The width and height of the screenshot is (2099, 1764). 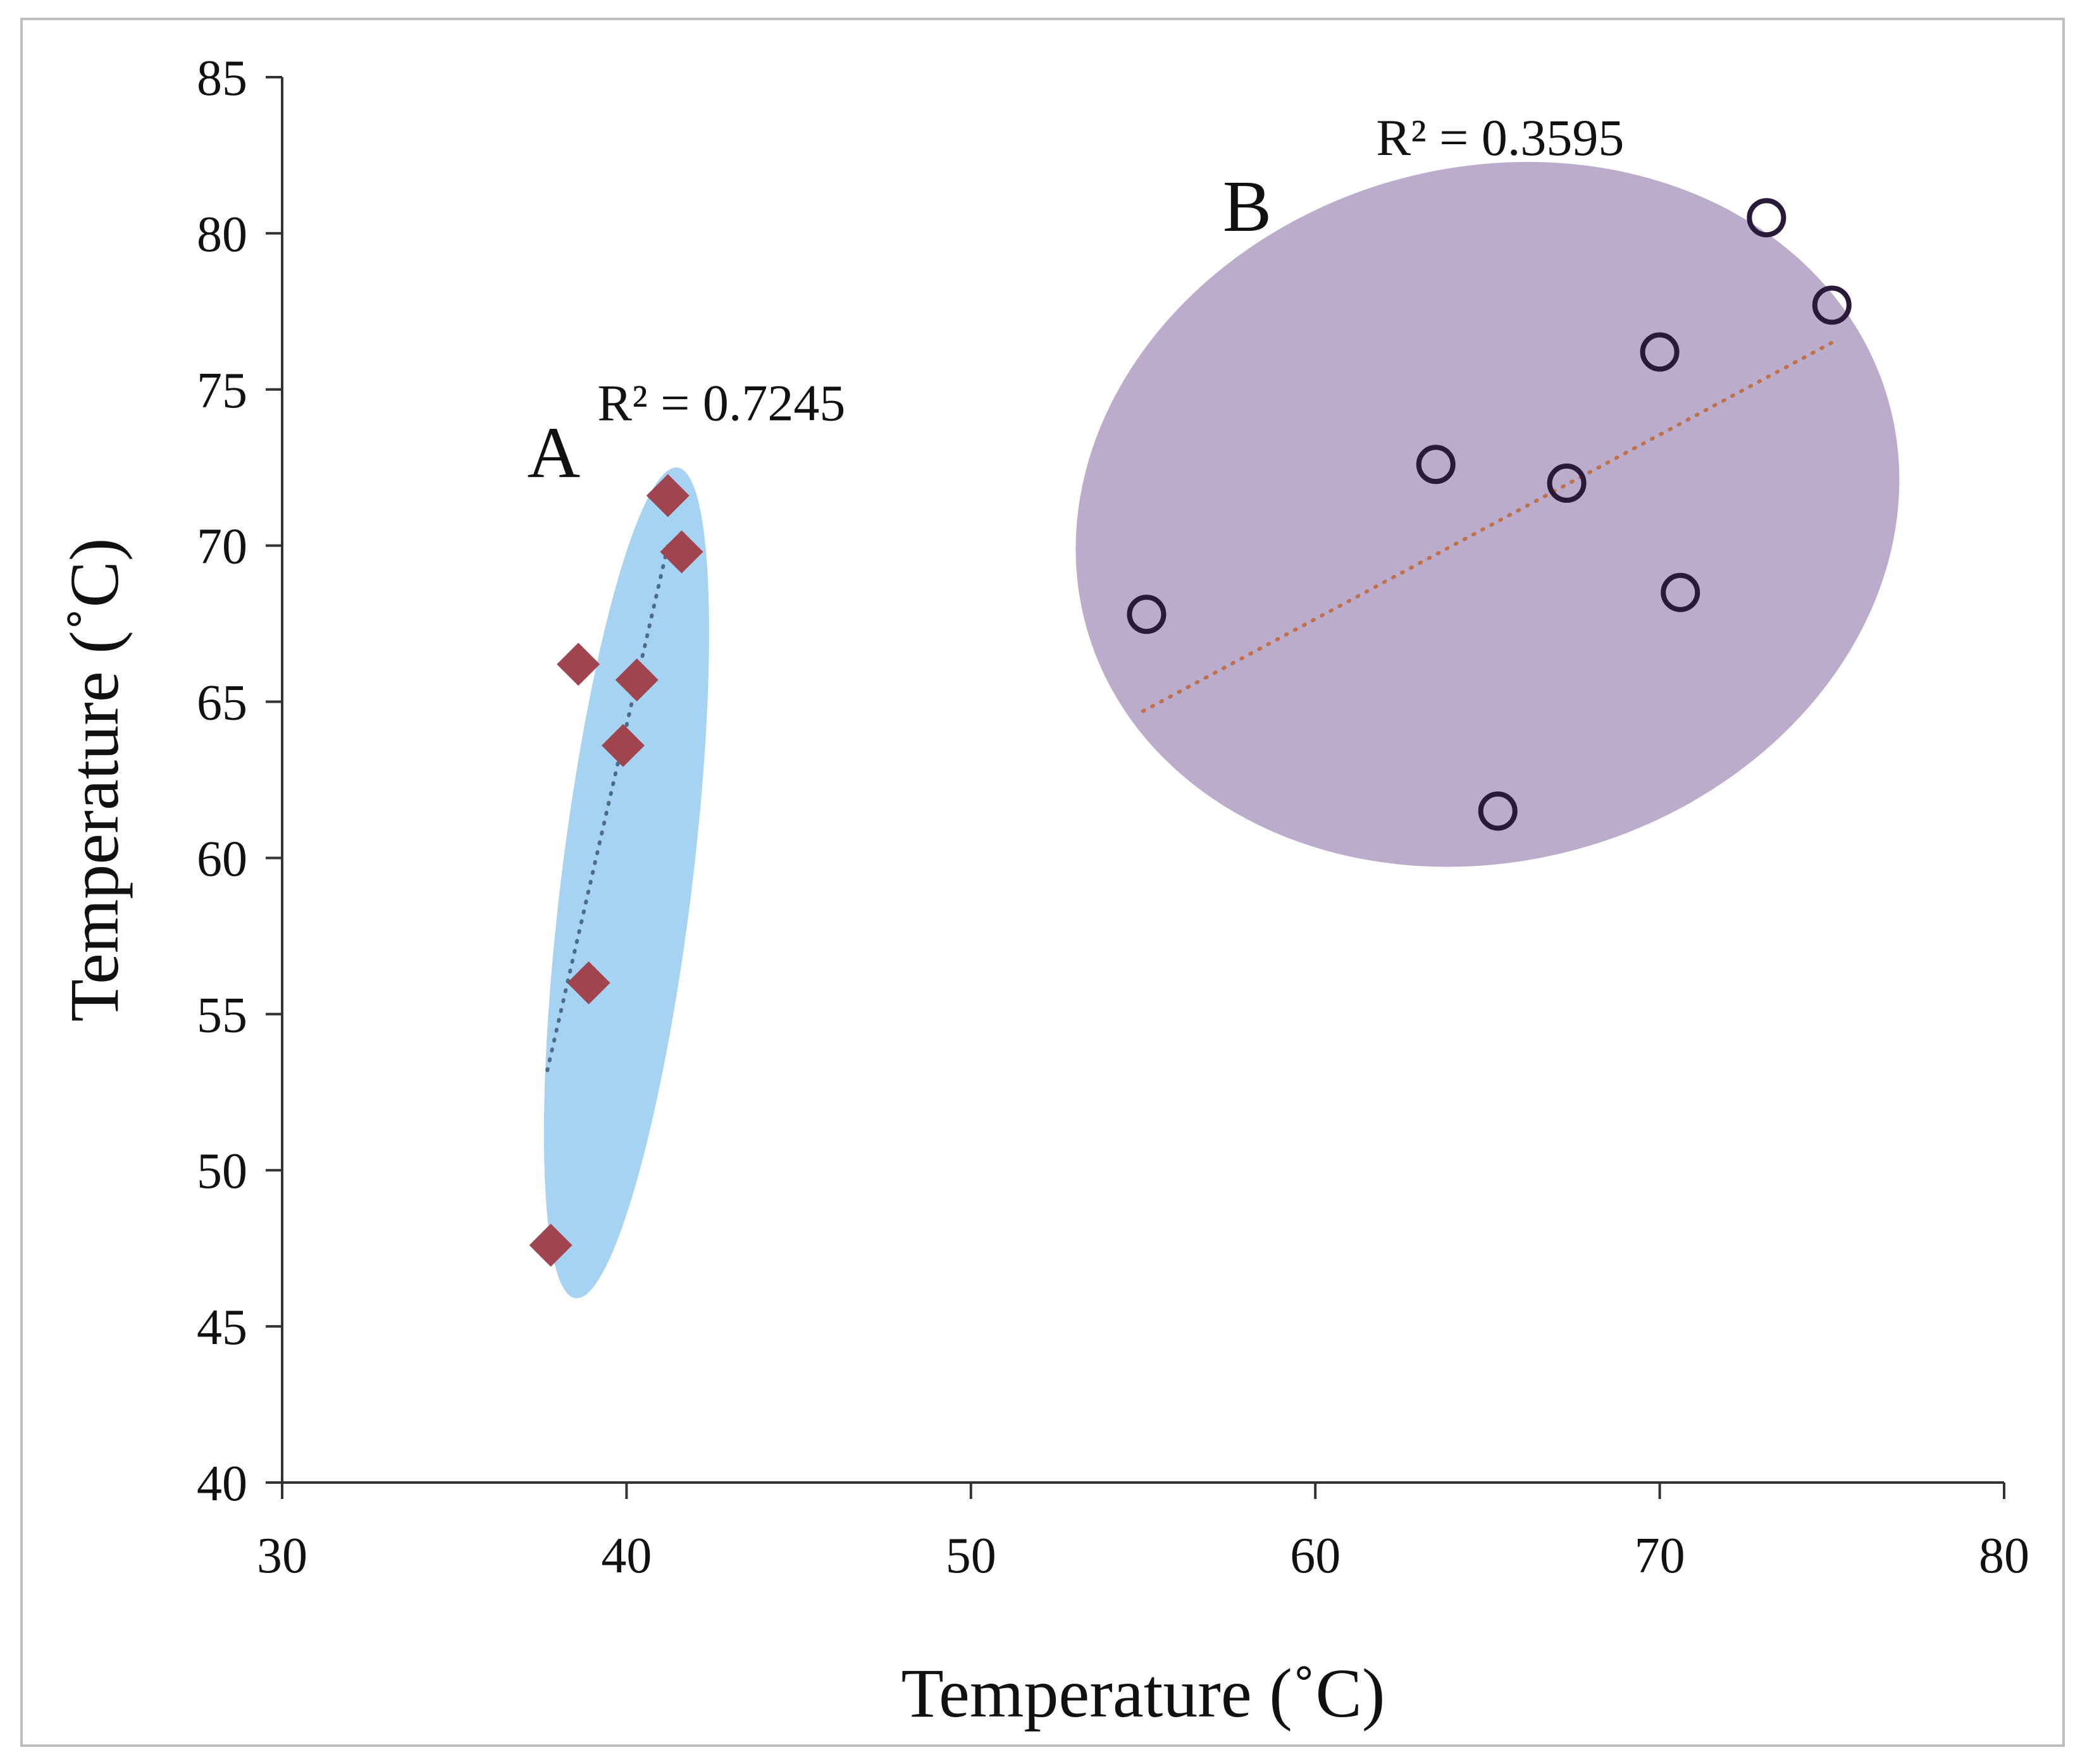 What do you see at coordinates (222, 235) in the screenshot?
I see `y-tick-label: 80` at bounding box center [222, 235].